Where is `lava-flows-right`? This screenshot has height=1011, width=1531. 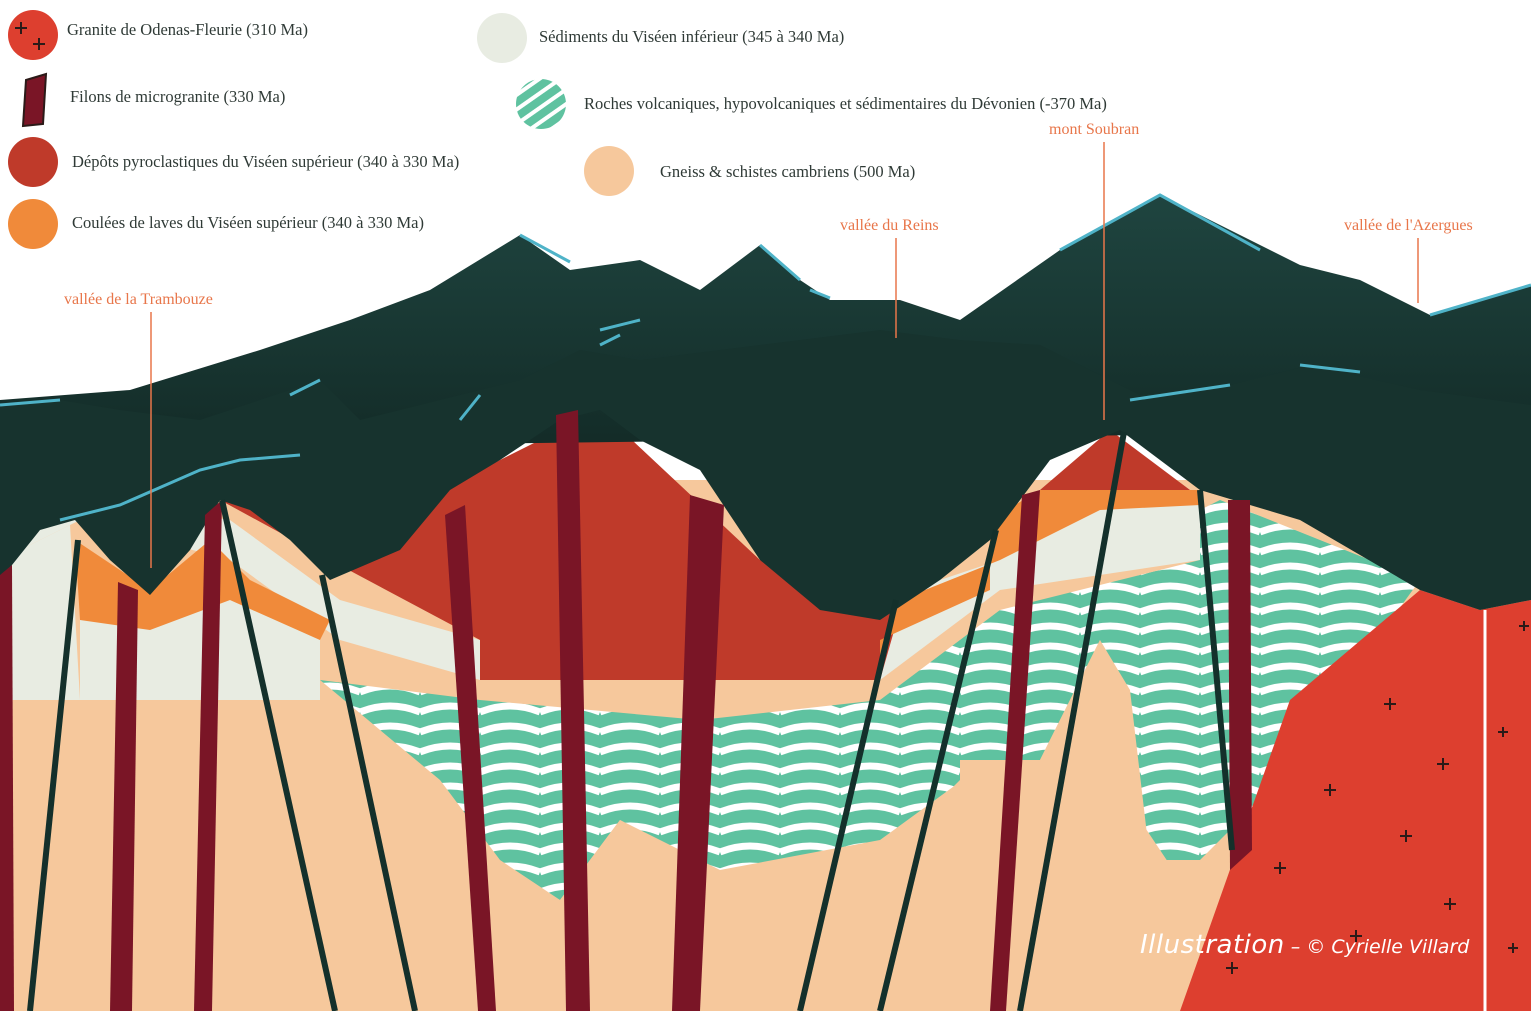
lava-flows-right is located at coordinates (1040, 575).